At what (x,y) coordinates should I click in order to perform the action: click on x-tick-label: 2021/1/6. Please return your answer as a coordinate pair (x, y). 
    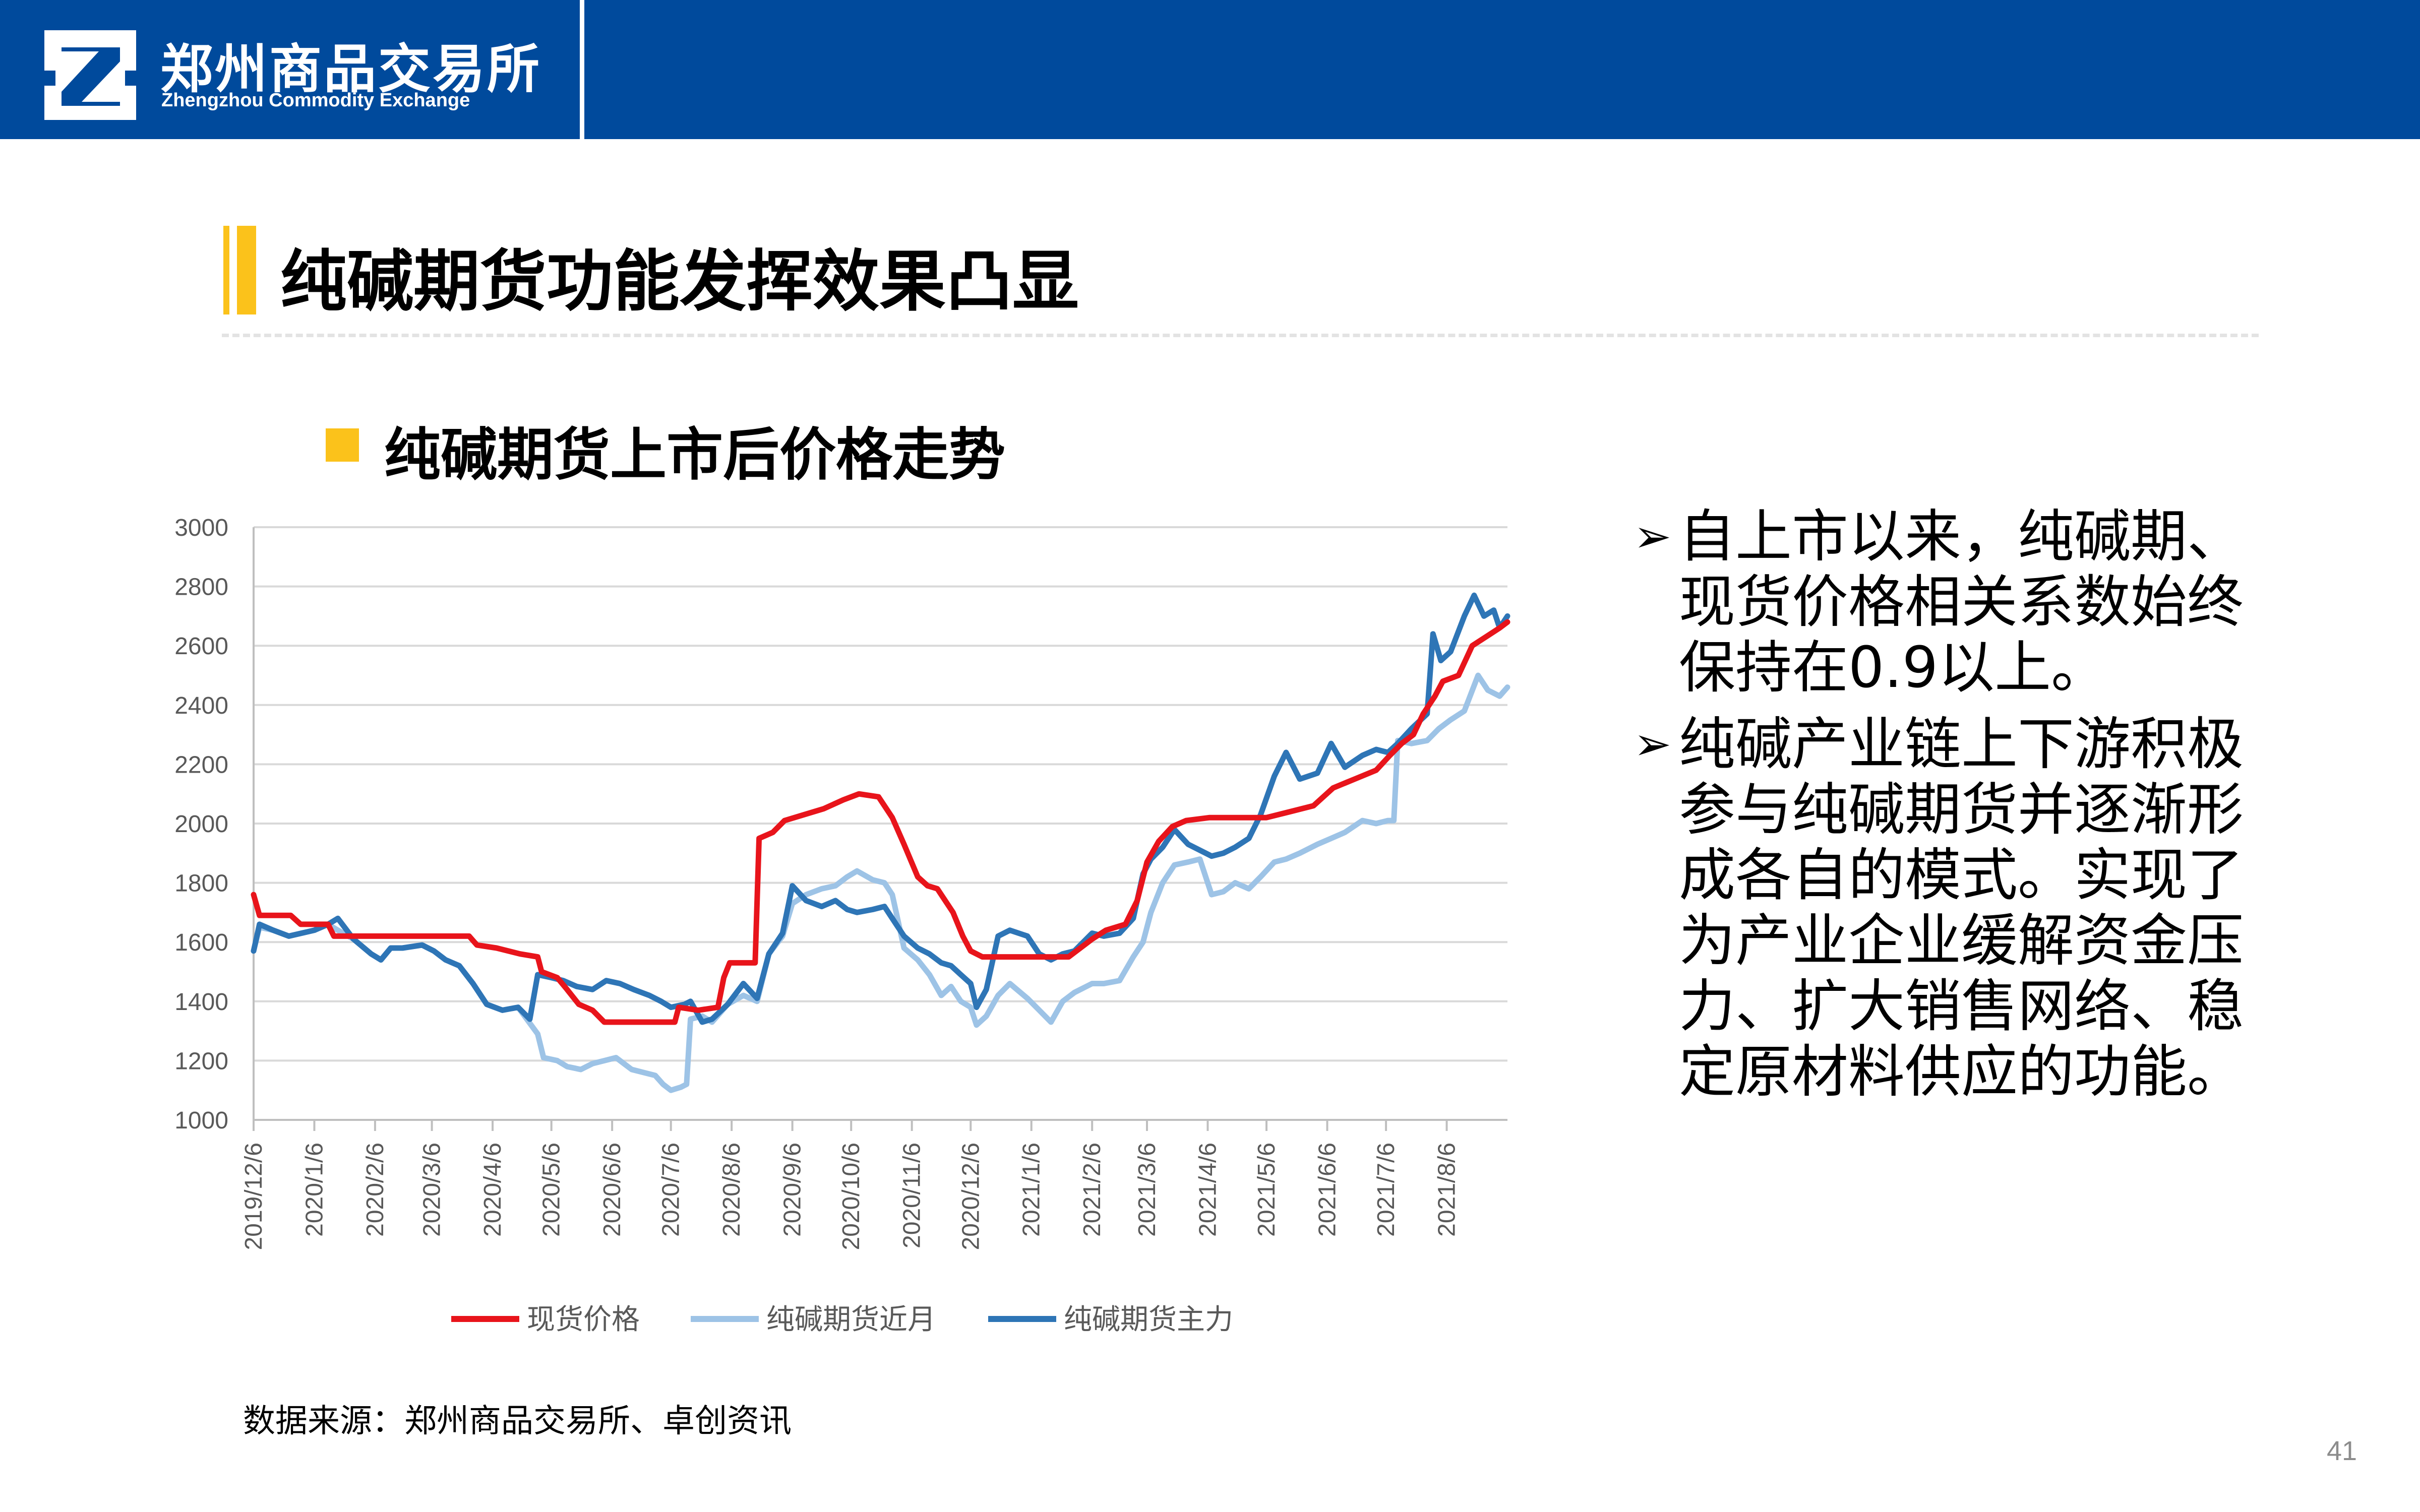
    Looking at the image, I should click on (1031, 1190).